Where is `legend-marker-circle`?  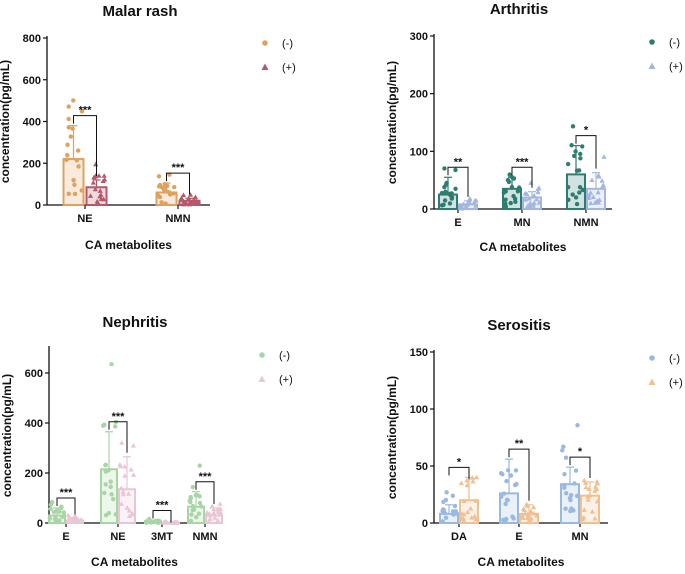
legend-marker-circle is located at coordinates (652, 42).